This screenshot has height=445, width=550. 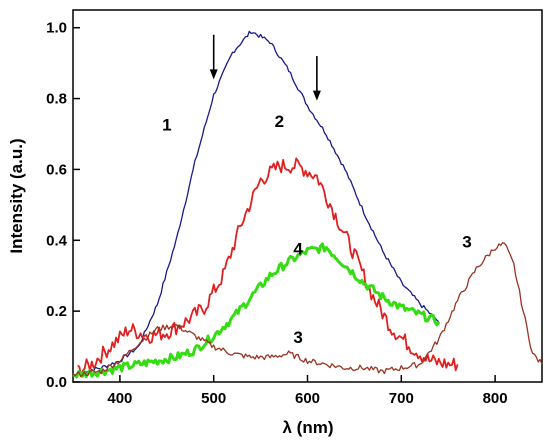 I want to click on x-tick-label: 600, so click(x=307, y=398).